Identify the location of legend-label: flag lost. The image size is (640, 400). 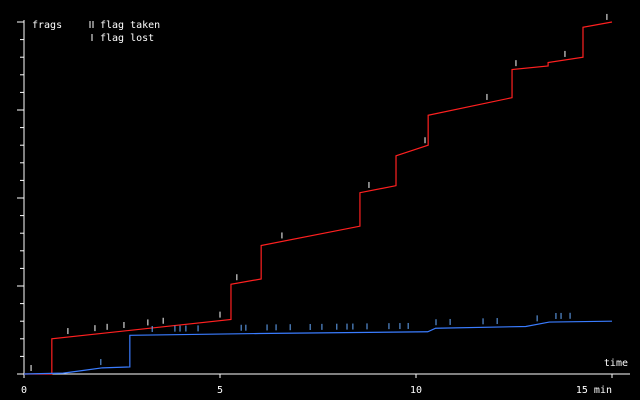
(127, 38).